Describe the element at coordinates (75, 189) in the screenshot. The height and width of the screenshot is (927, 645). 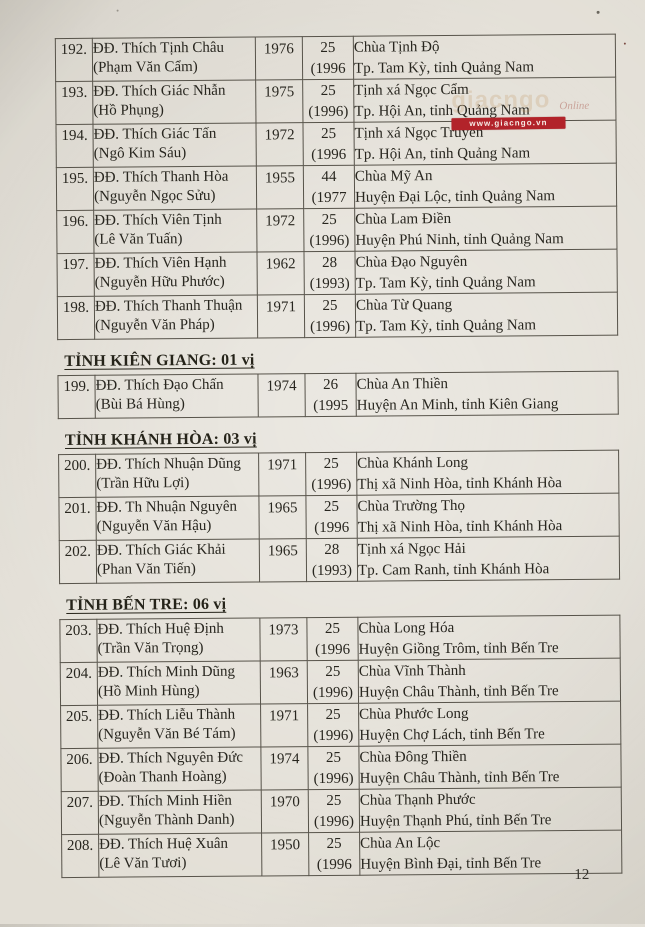
I see `cell-number: 195.` at that location.